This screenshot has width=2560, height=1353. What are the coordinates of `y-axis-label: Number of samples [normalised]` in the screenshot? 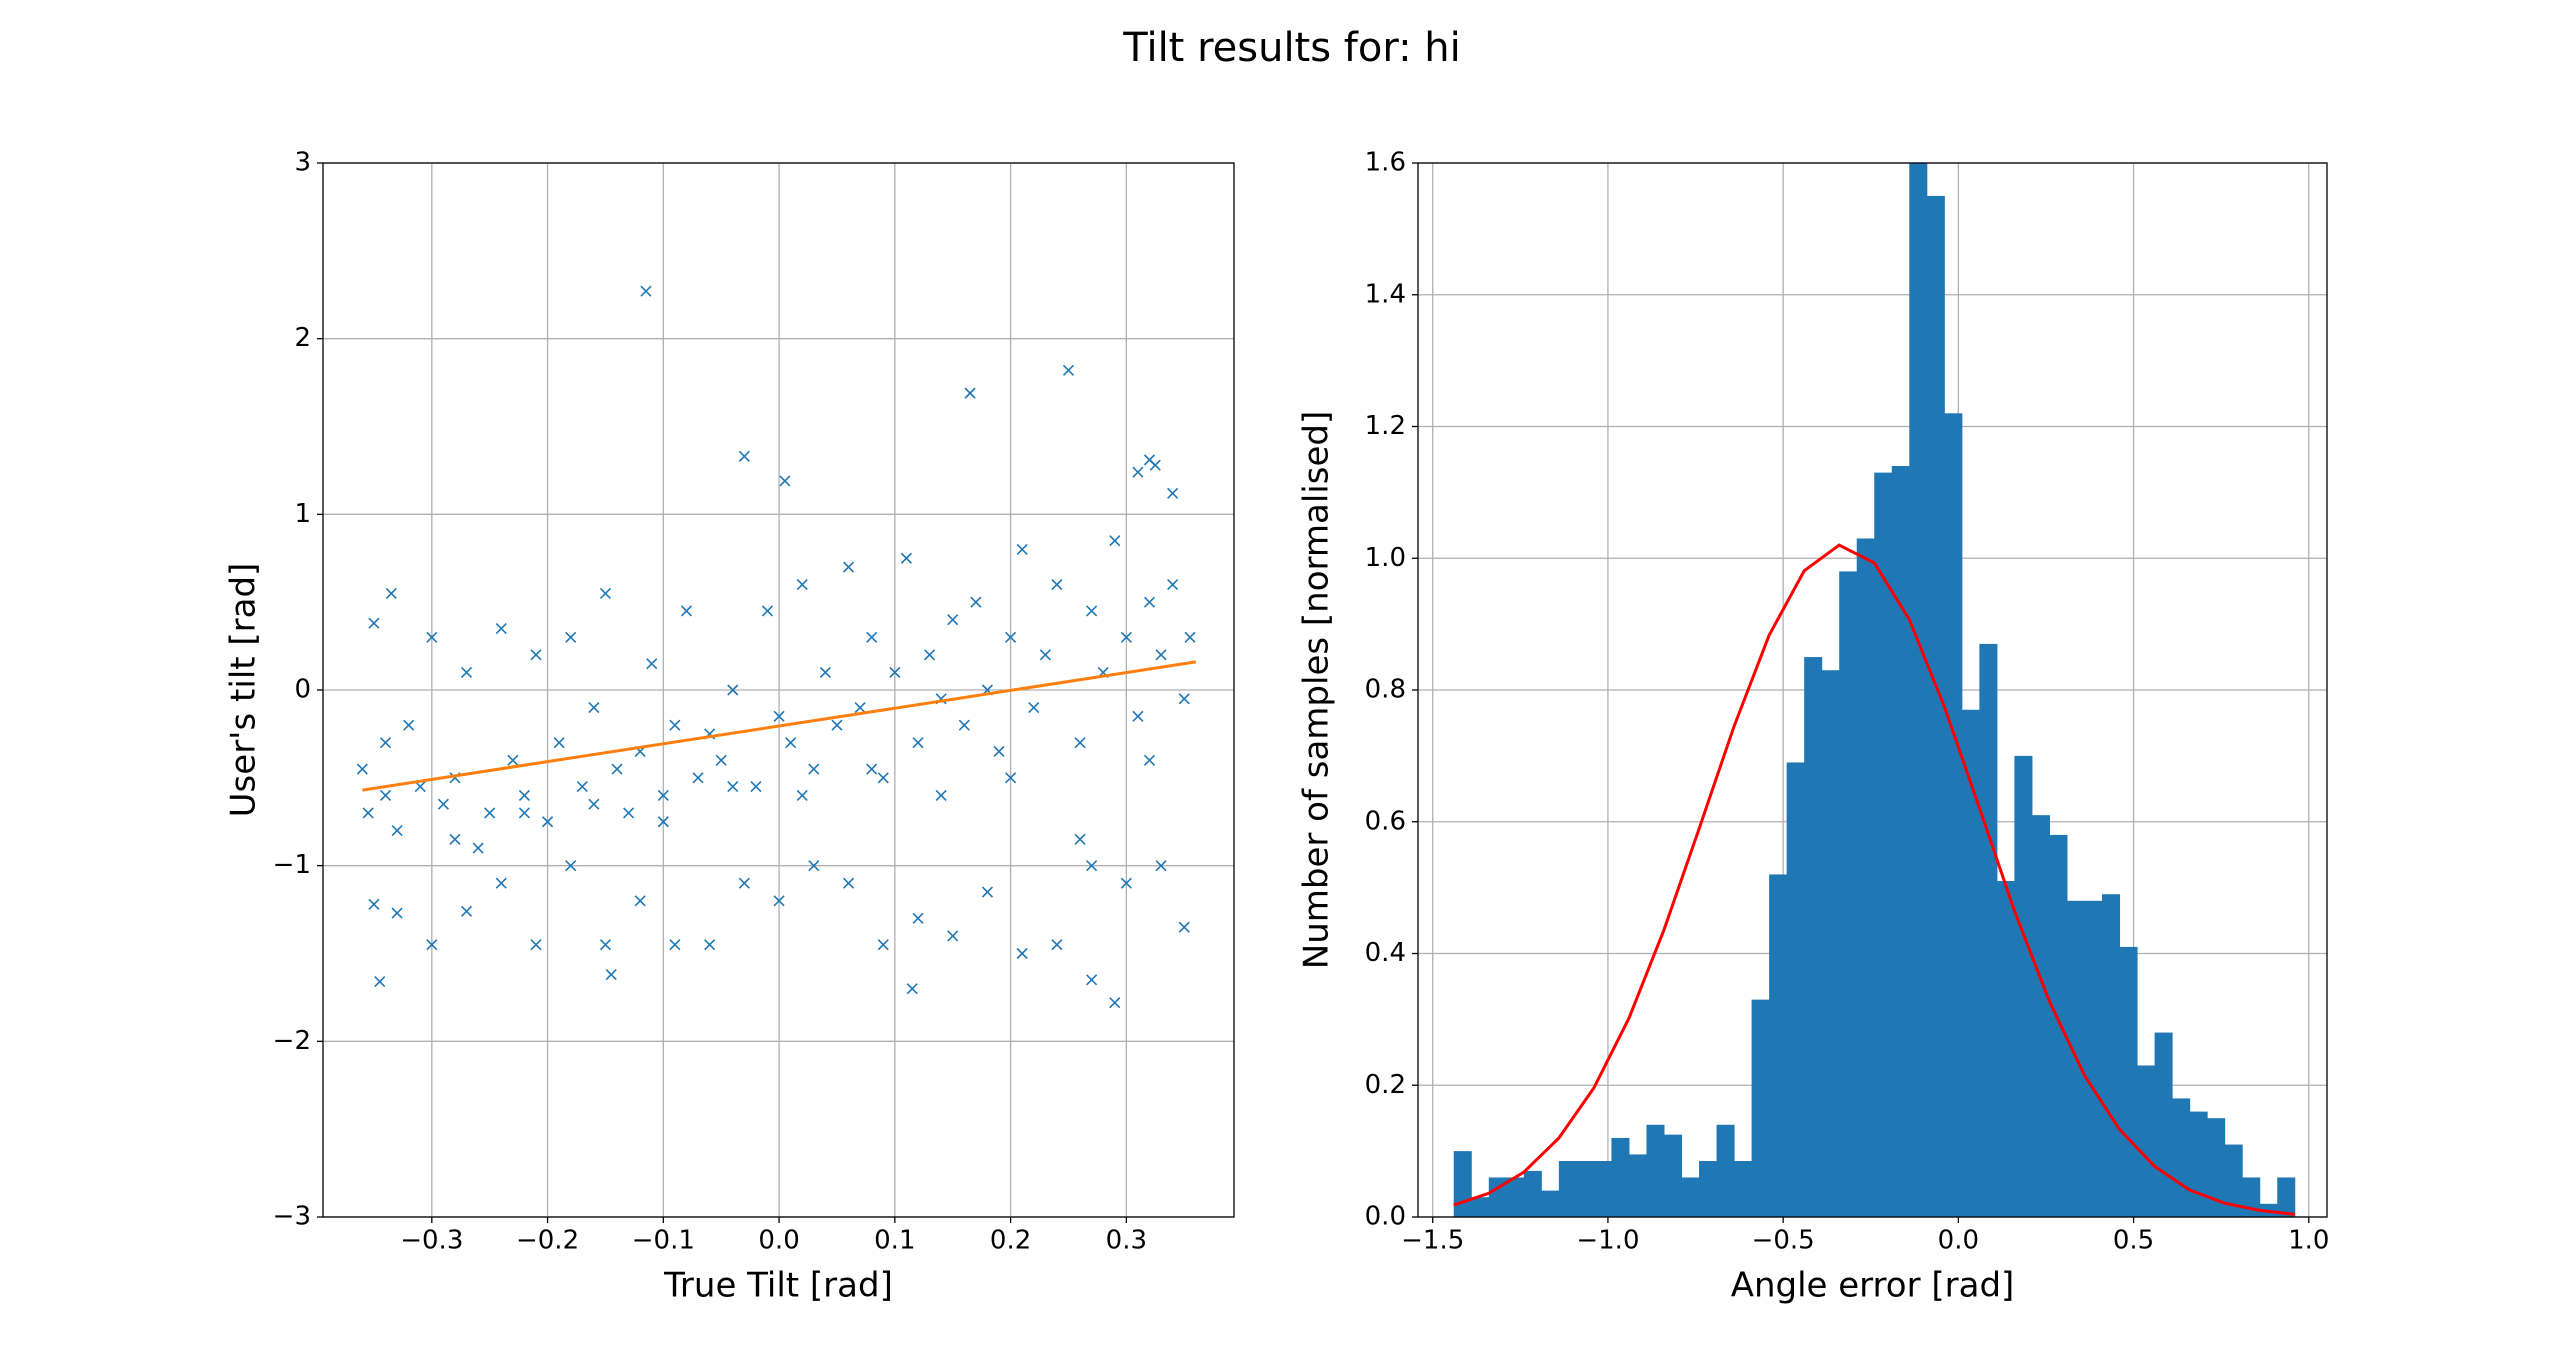 It's located at (1317, 690).